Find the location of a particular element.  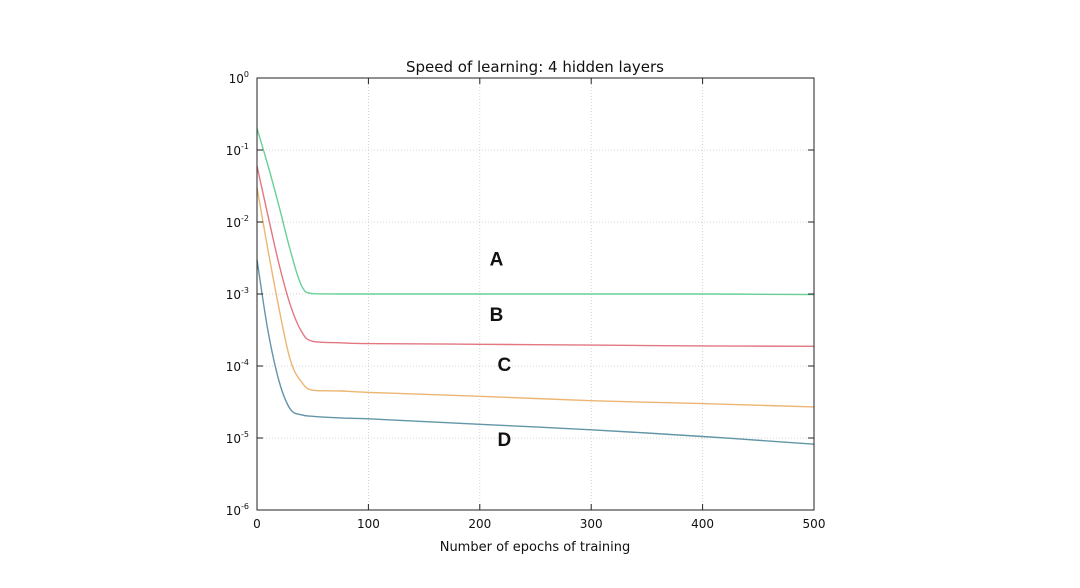

y-tick-label: 10⁰ is located at coordinates (239, 78).